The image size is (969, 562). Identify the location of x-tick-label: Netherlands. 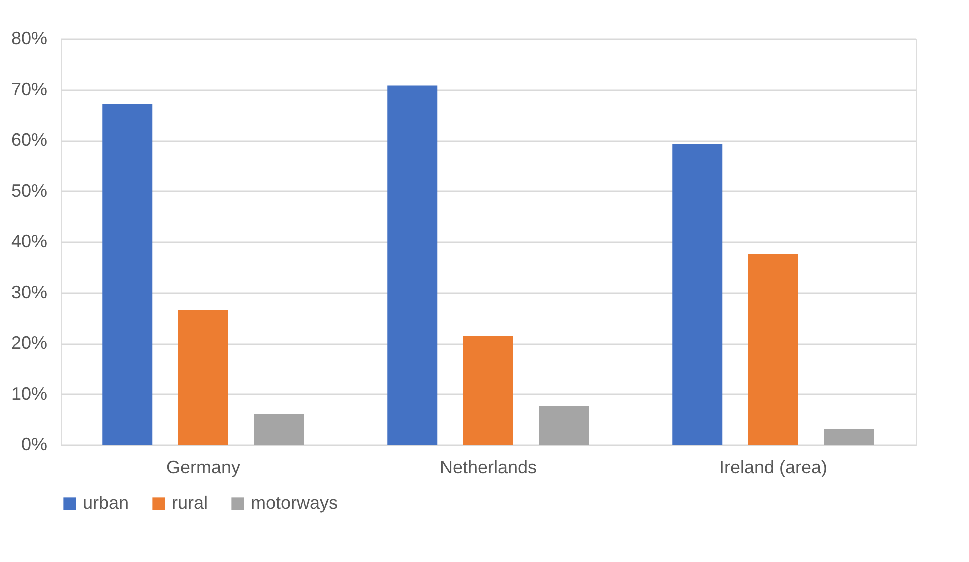
(489, 468).